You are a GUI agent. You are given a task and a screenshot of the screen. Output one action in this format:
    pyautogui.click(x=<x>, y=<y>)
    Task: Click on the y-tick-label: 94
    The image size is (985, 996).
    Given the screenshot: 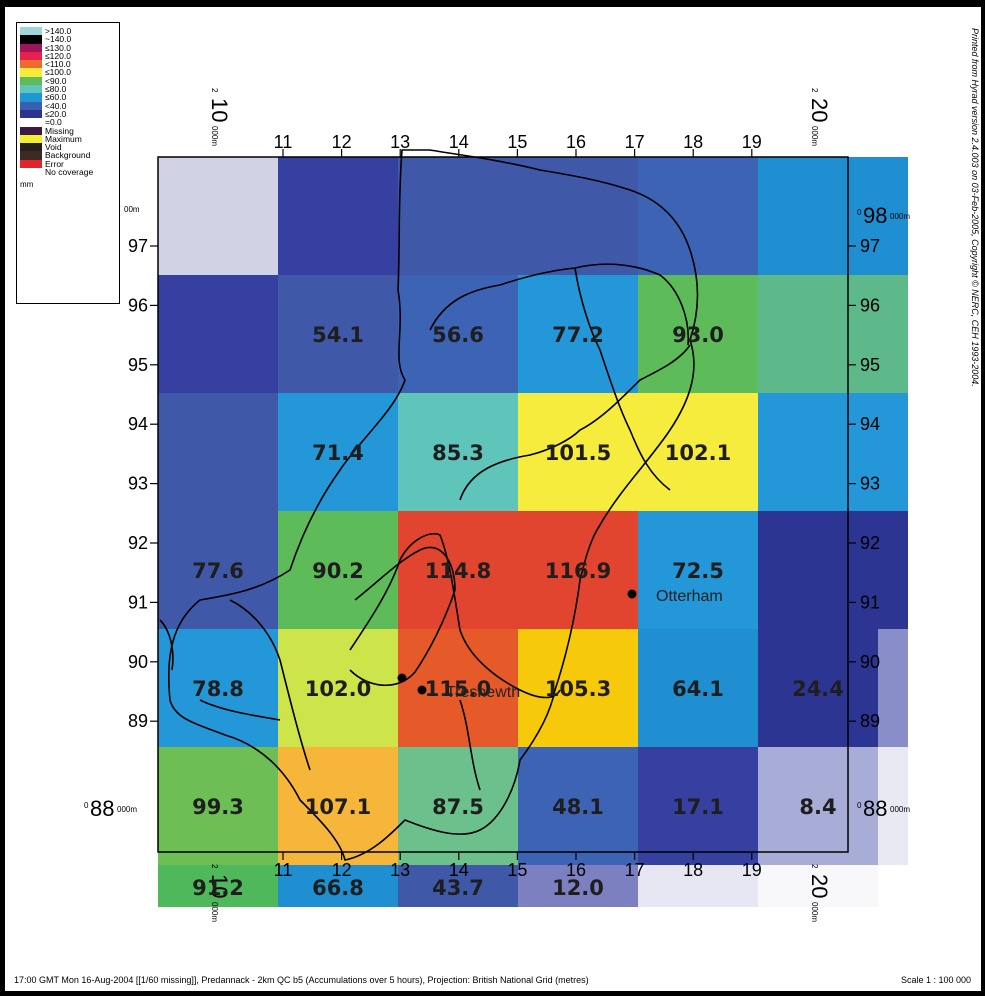 What is the action you would take?
    pyautogui.click(x=138, y=424)
    